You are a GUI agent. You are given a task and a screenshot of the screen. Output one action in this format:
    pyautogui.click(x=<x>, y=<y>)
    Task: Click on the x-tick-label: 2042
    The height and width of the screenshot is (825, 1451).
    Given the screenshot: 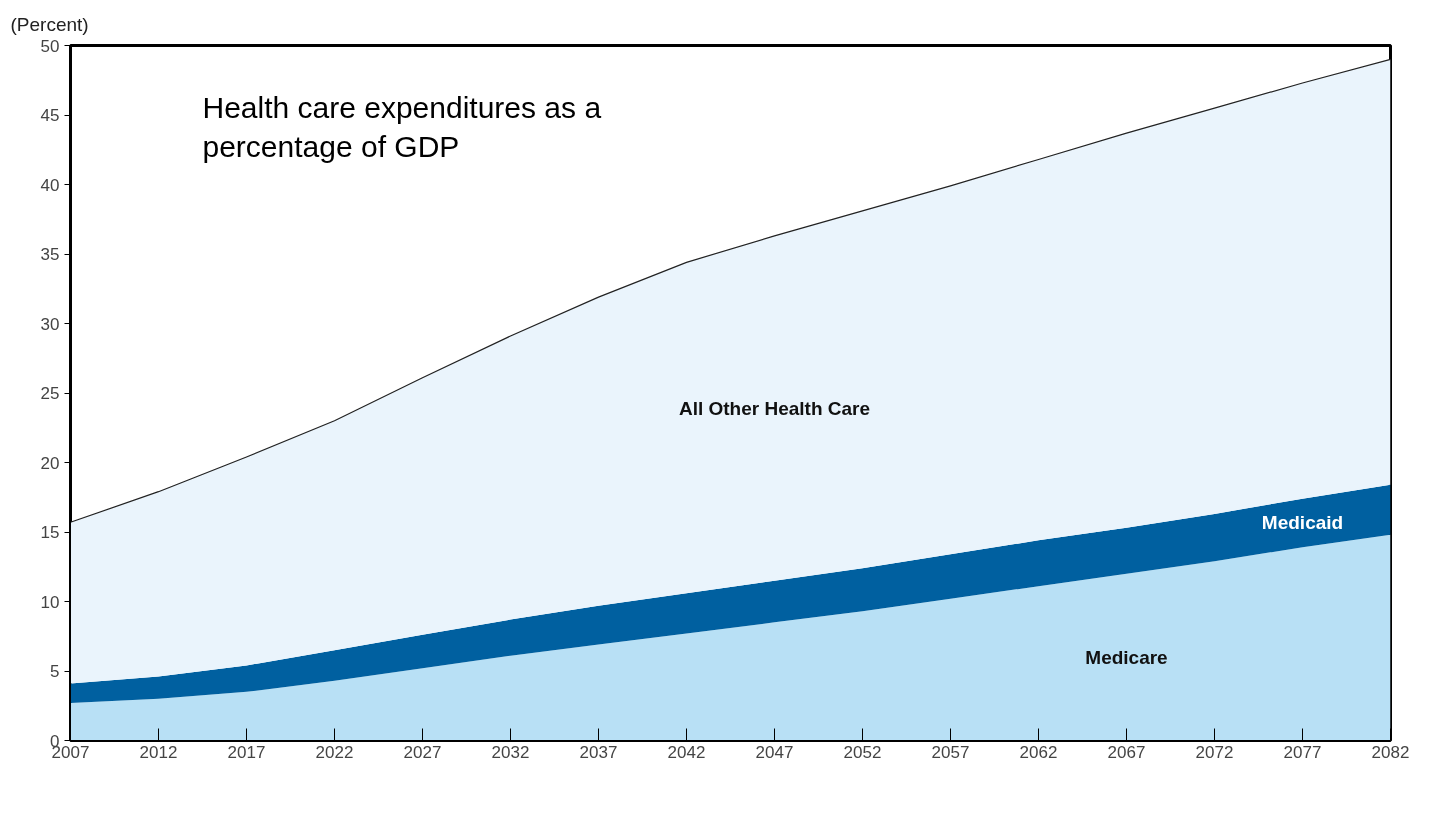 What is the action you would take?
    pyautogui.click(x=686, y=752)
    